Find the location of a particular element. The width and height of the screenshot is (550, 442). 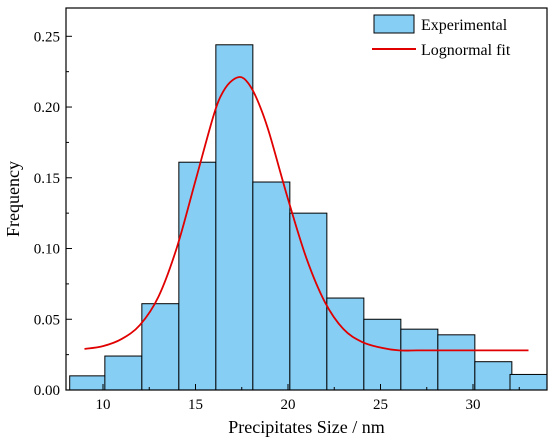

x-tick-label-10: 10 is located at coordinates (103, 405).